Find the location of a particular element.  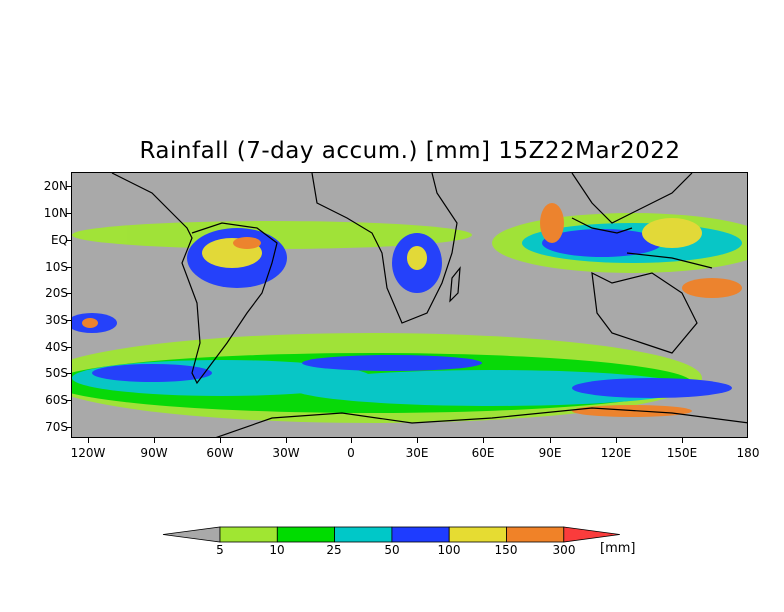

colorbar is located at coordinates (391, 534).